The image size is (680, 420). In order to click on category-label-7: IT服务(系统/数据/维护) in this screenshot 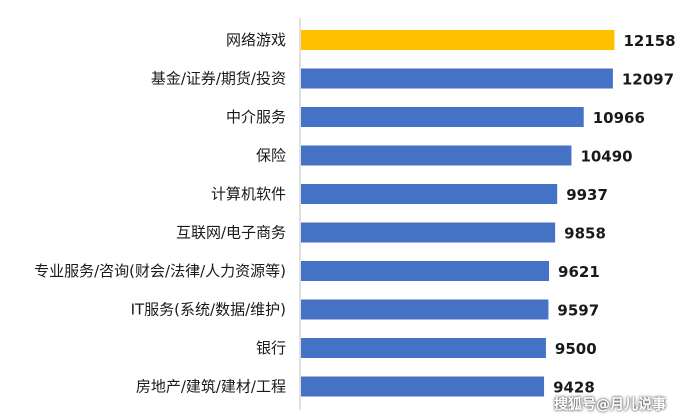, I will do `click(208, 310)`.